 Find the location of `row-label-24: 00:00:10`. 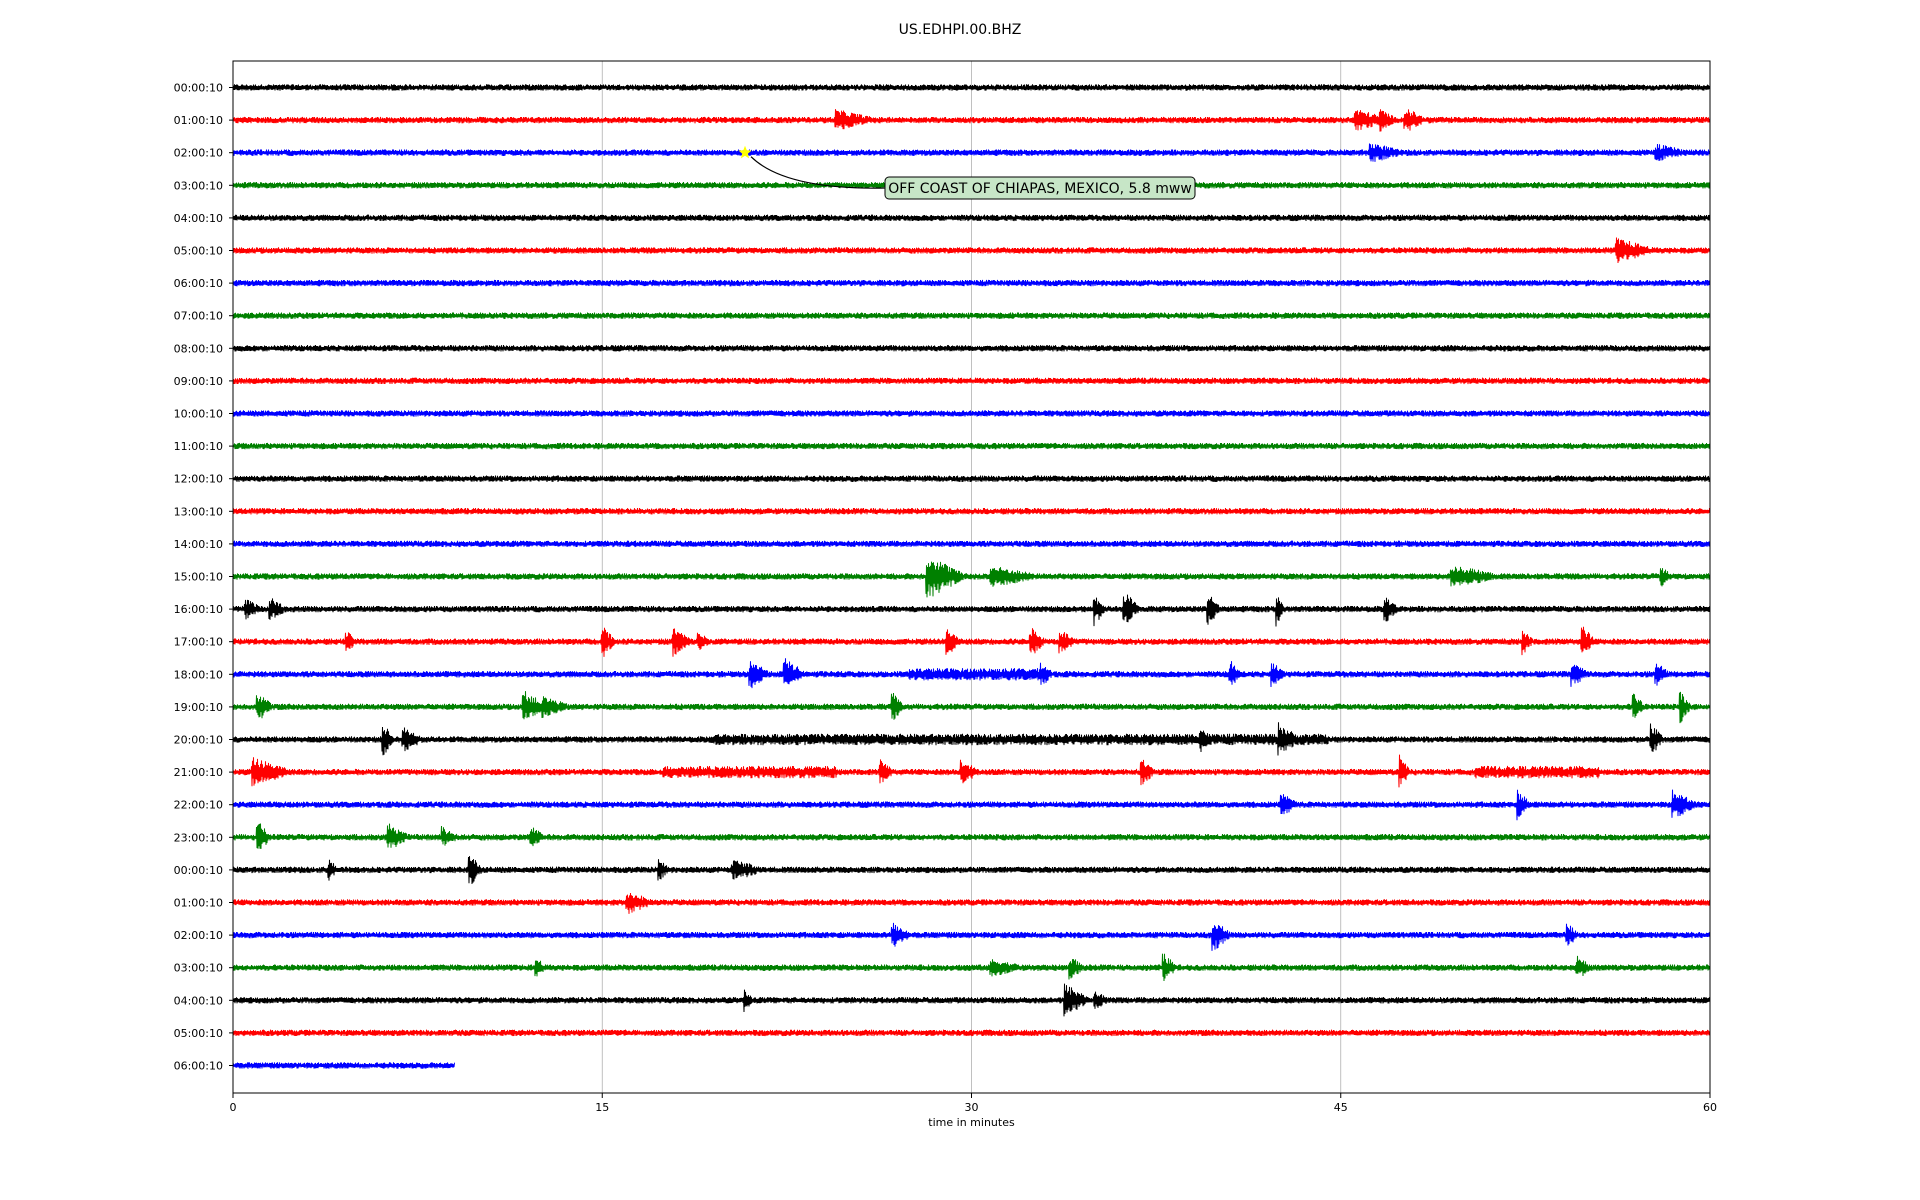

row-label-24: 00:00:10 is located at coordinates (198, 870).